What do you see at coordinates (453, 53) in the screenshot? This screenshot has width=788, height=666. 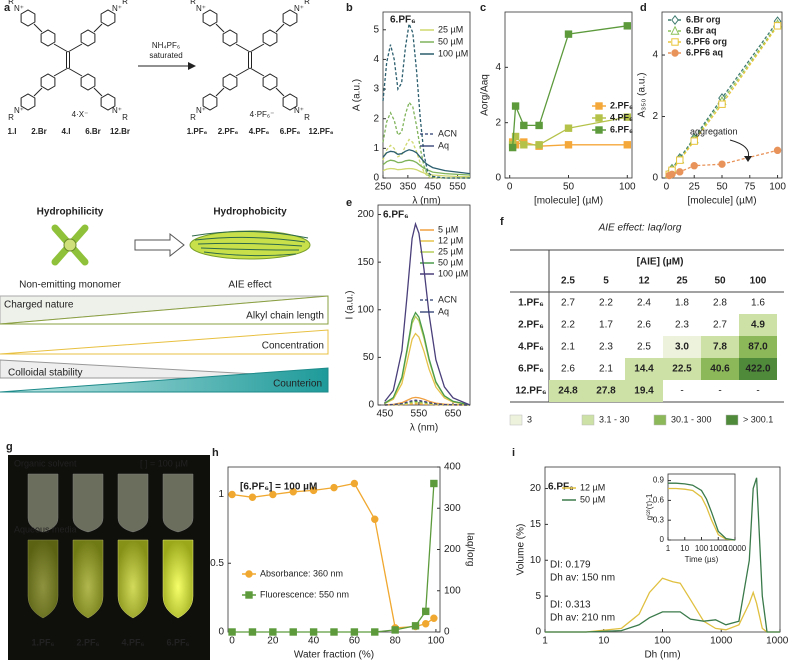 I see `legend-label: 100 µM` at bounding box center [453, 53].